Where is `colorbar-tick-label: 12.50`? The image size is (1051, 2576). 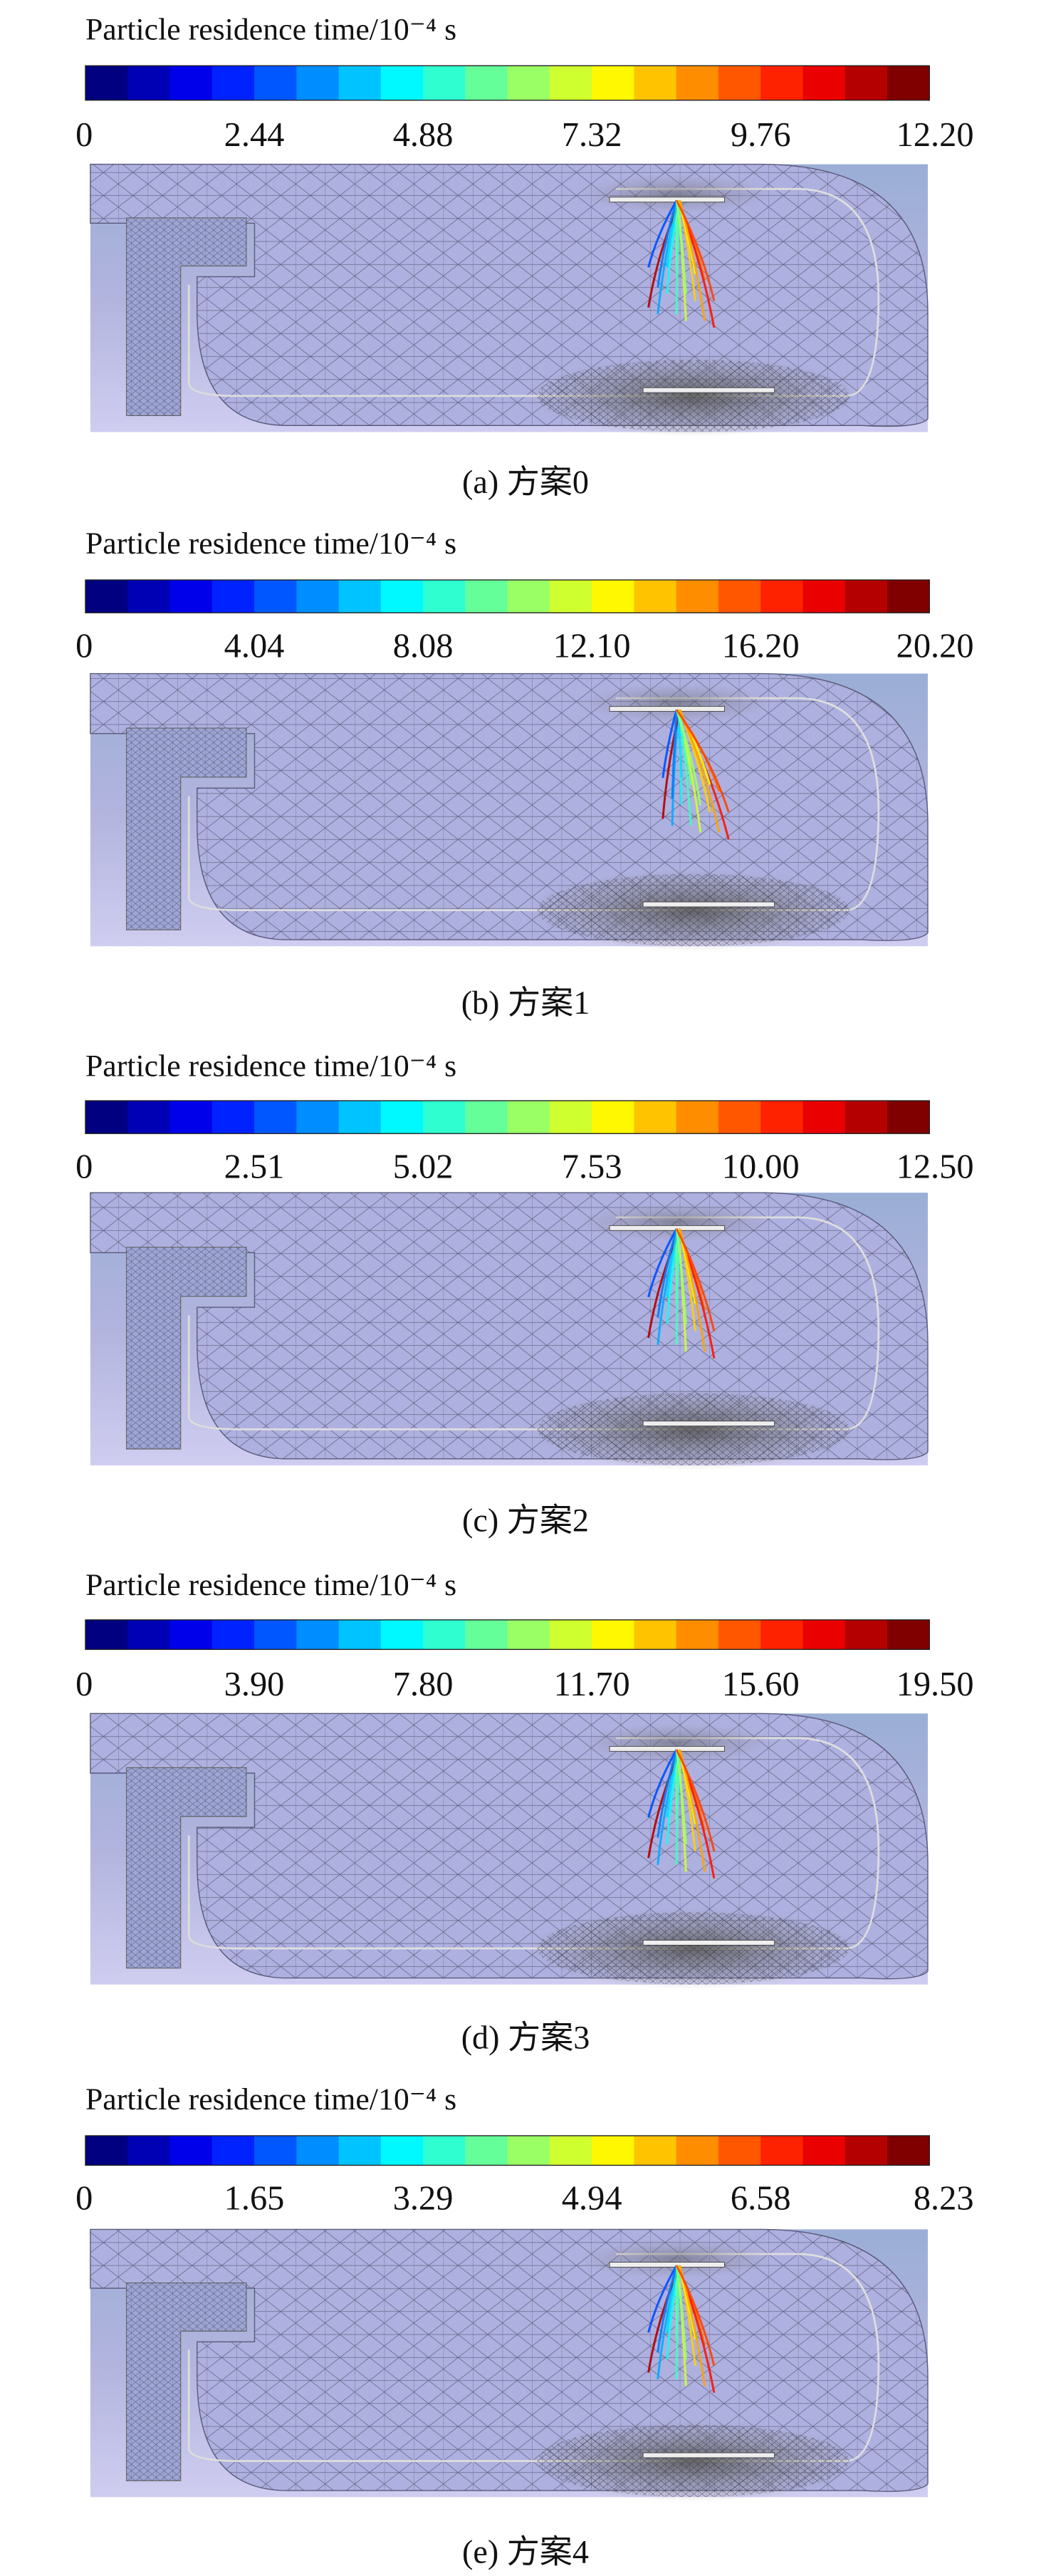 colorbar-tick-label: 12.50 is located at coordinates (935, 1166).